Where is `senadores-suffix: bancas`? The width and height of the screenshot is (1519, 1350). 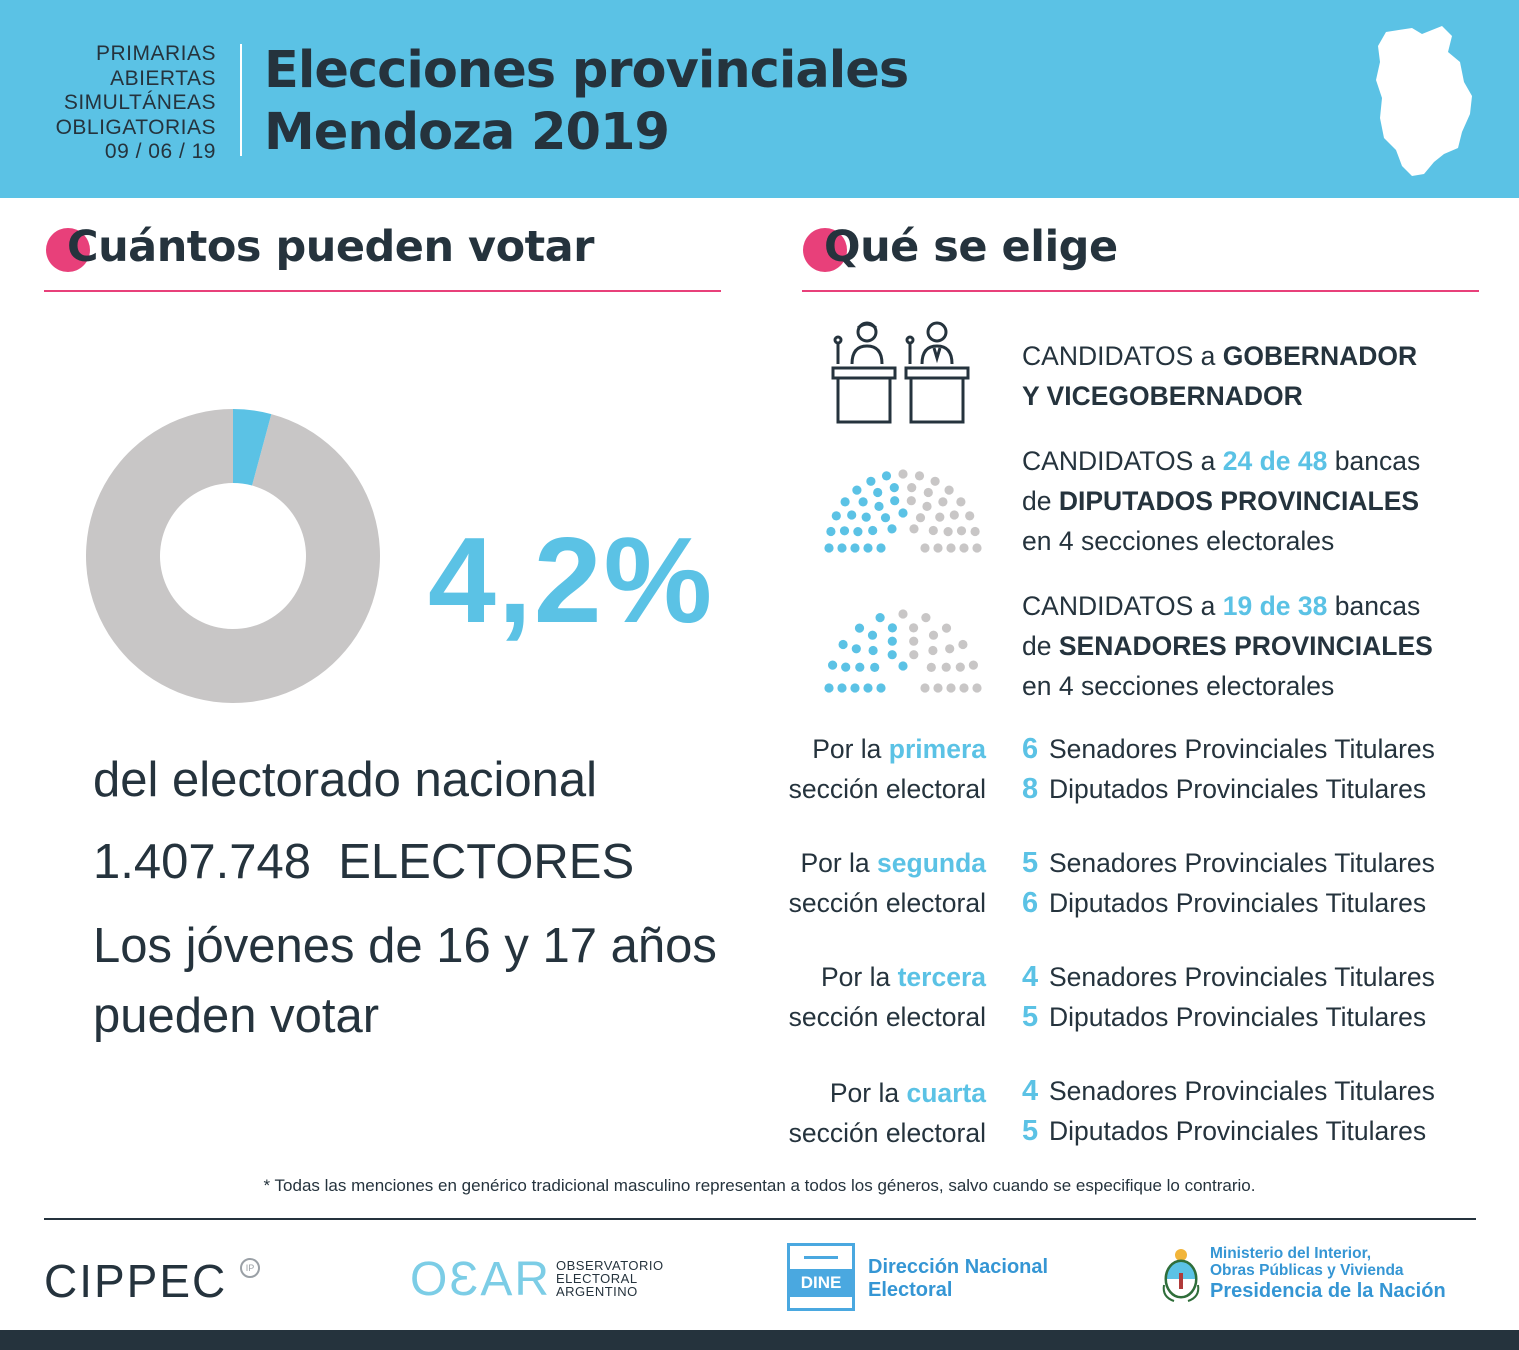
senadores-suffix: bancas is located at coordinates (1374, 606).